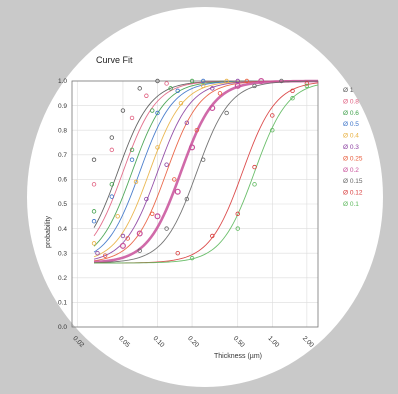  What do you see at coordinates (62, 229) in the screenshot?
I see `y-tick-label-4: 0.4` at bounding box center [62, 229].